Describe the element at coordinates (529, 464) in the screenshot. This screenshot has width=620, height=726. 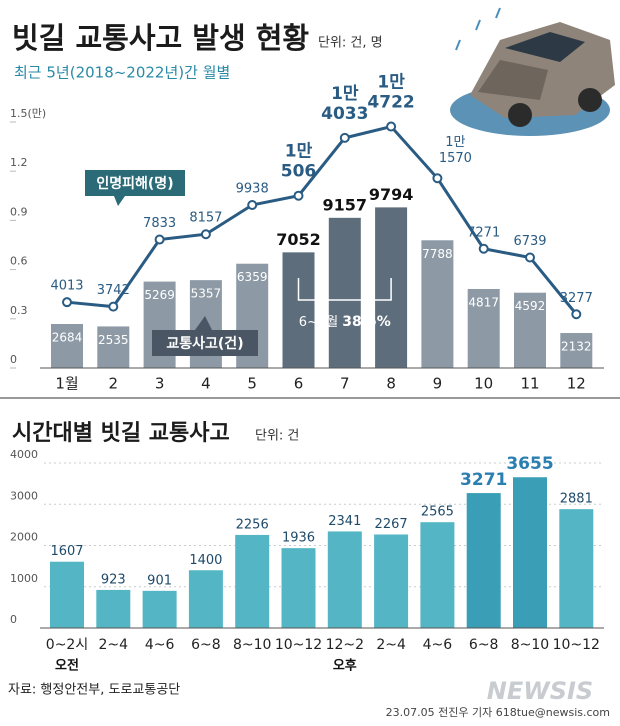
I see `bar-value-label: 3655` at that location.